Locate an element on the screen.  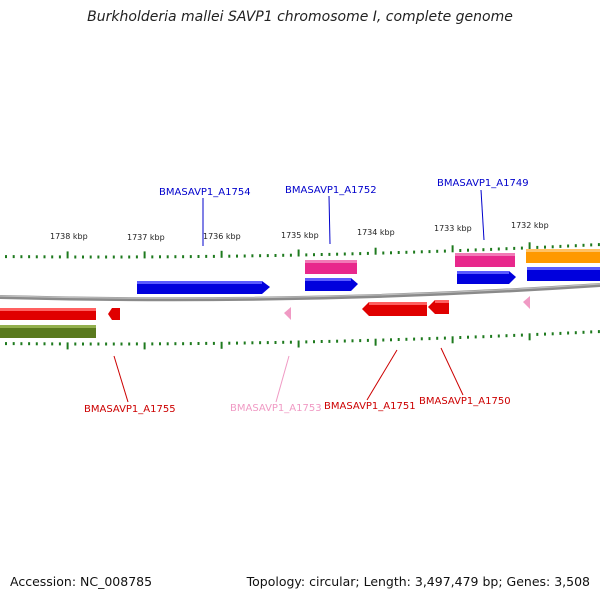
gene-label-a1749: BMASAVP1_A1749 is located at coordinates (483, 183).